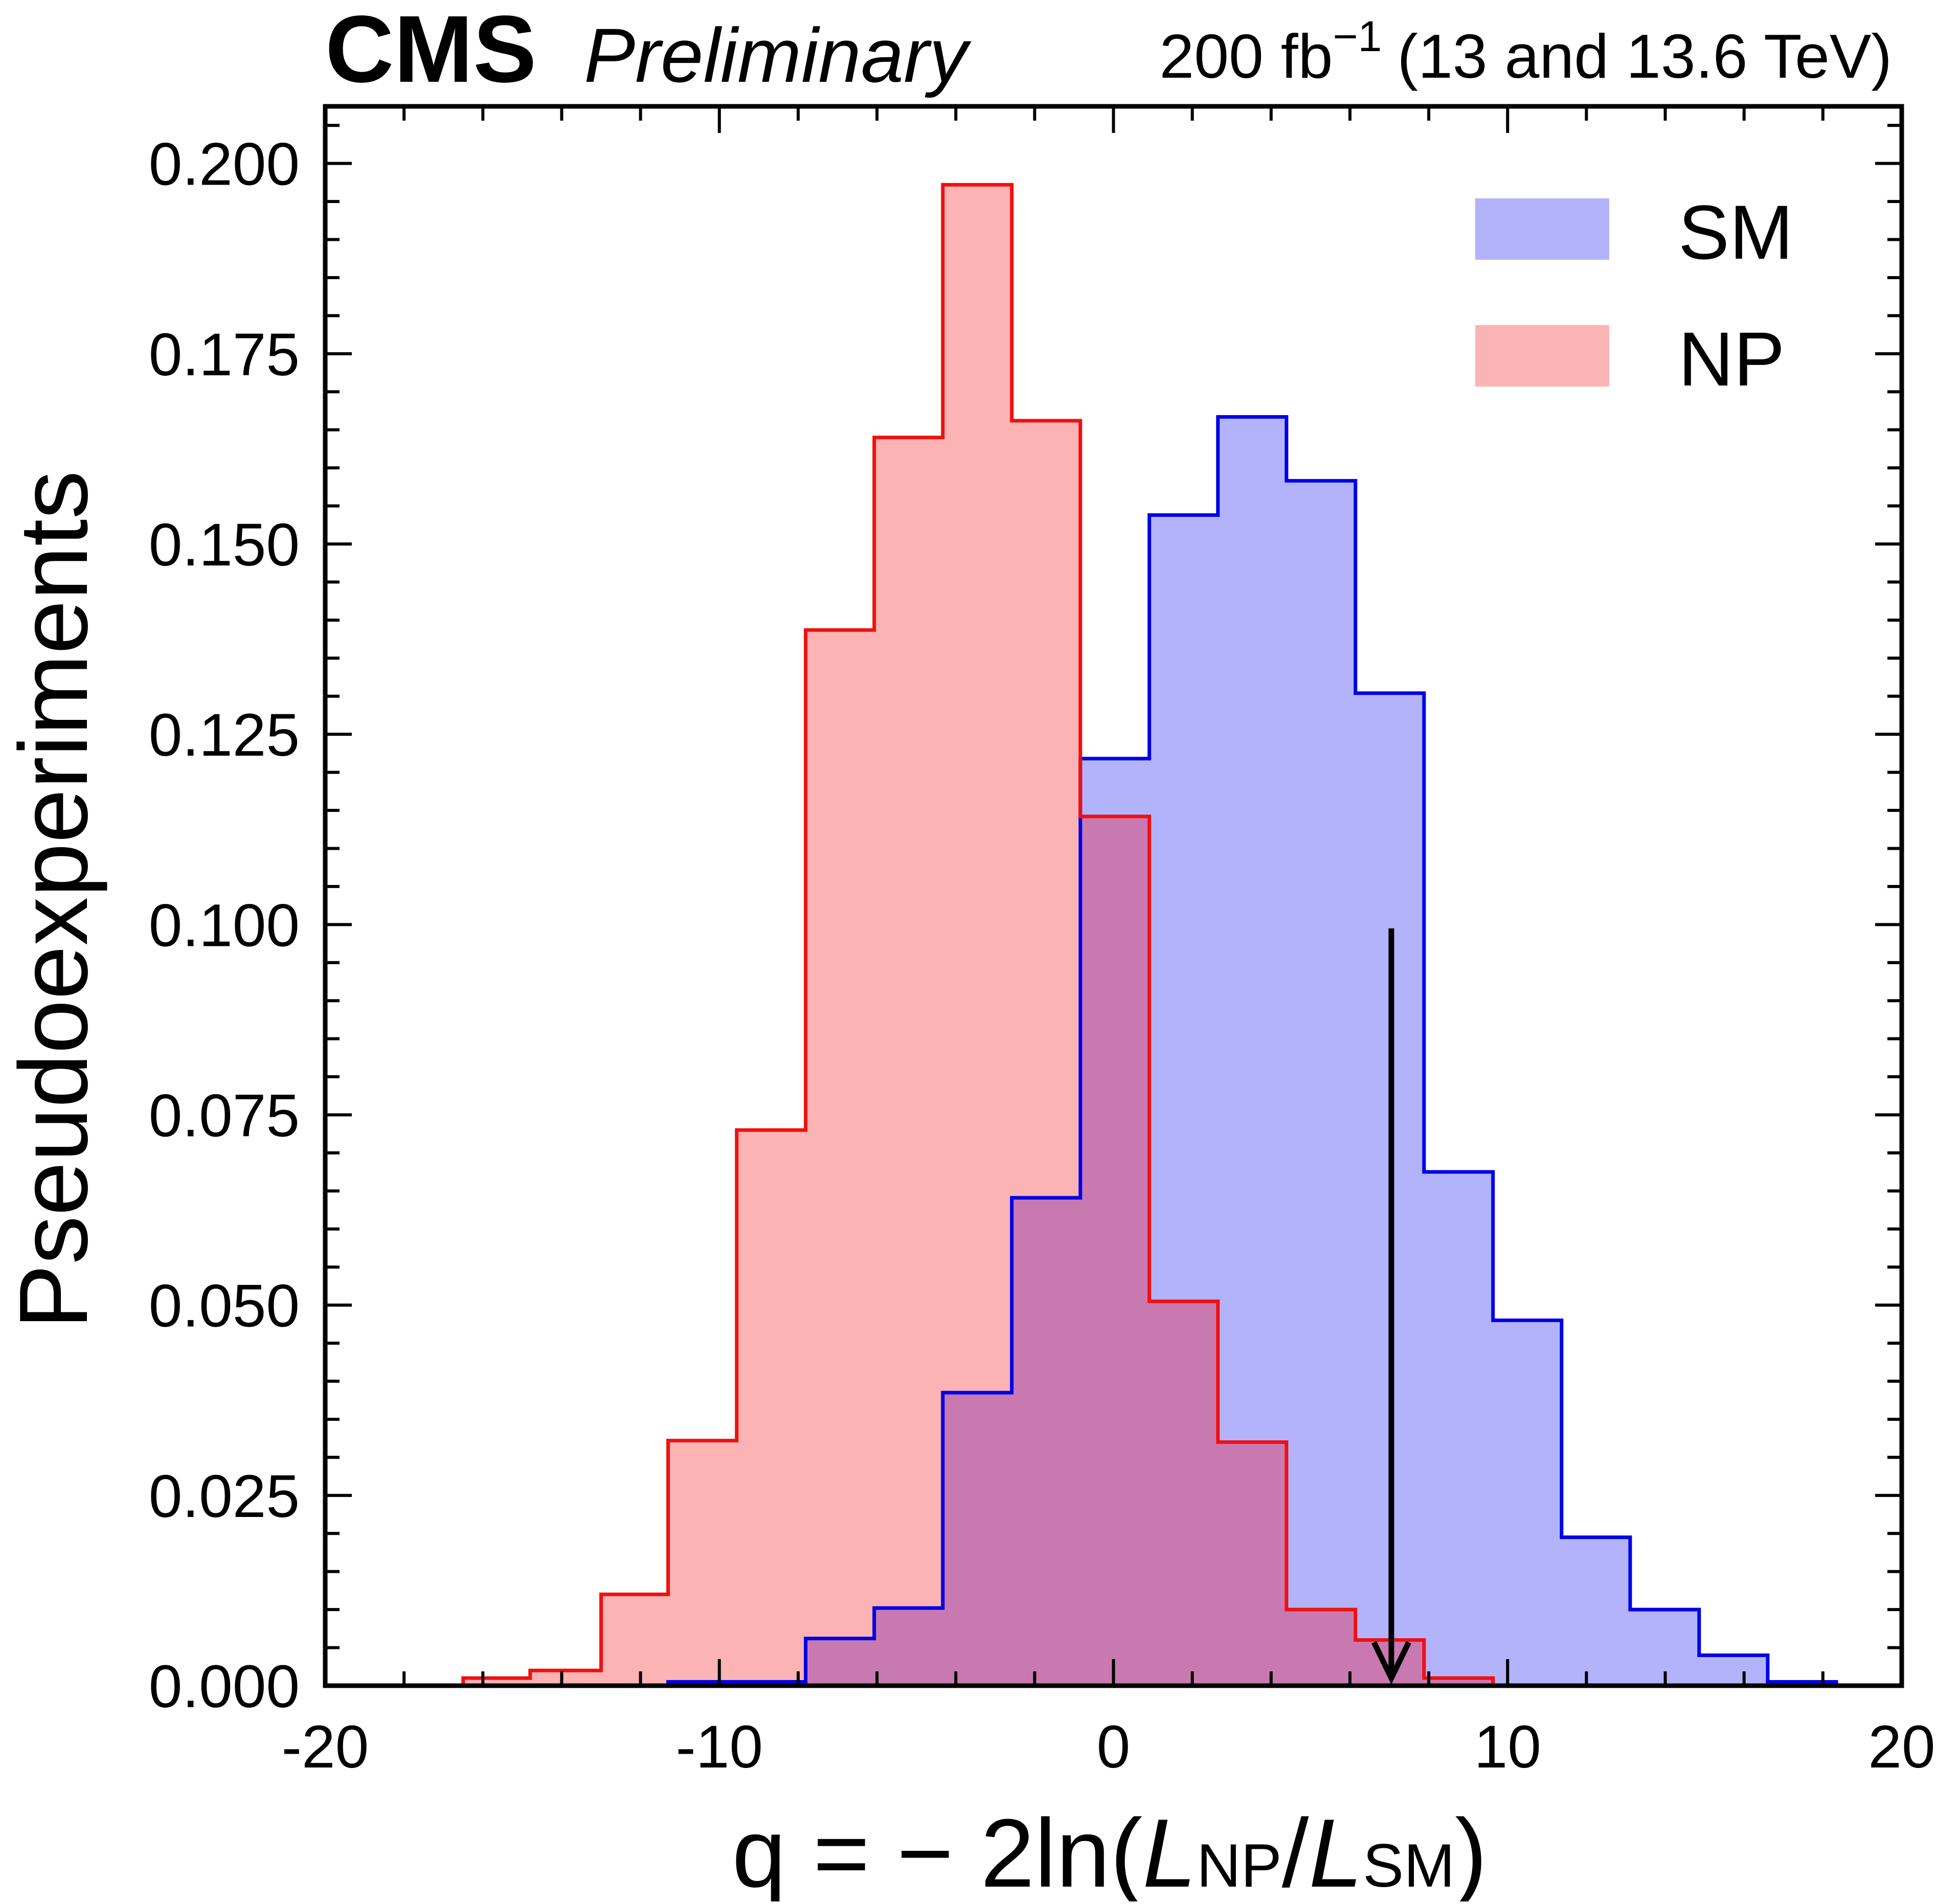  Describe the element at coordinates (224, 164) in the screenshot. I see `y-tick-label: 0.200` at that location.